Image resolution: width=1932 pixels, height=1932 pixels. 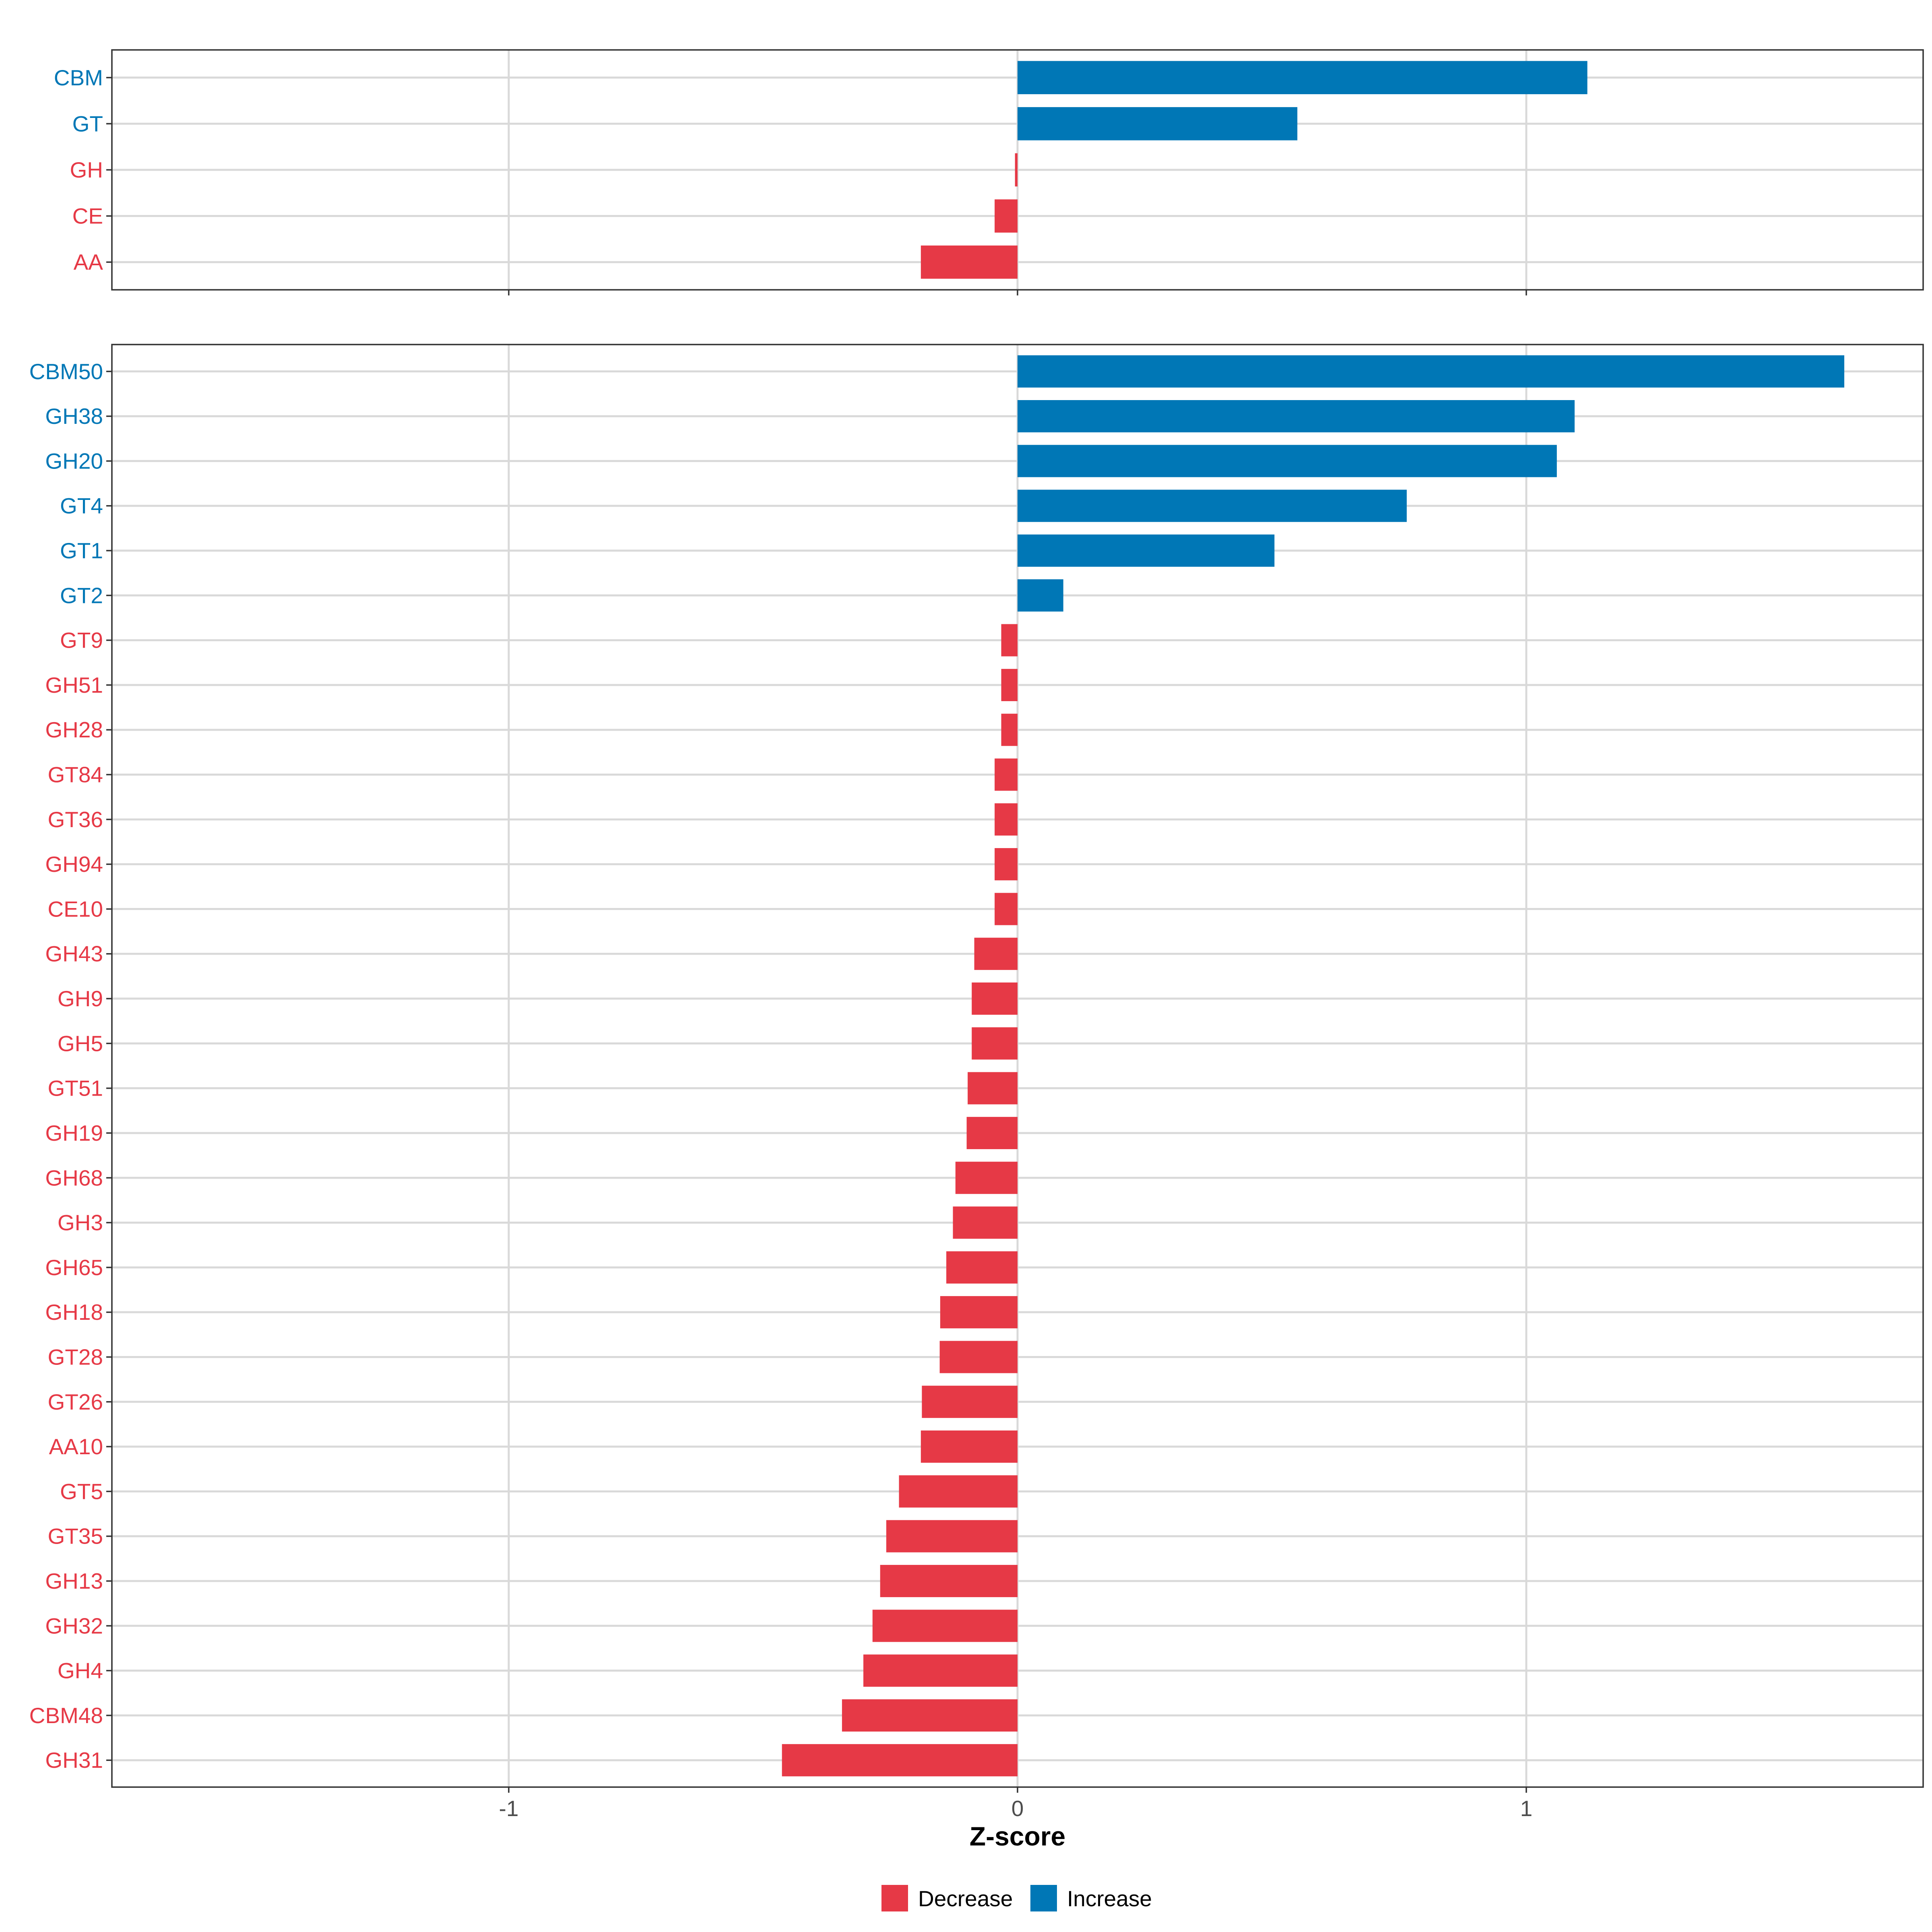 What do you see at coordinates (969, 262) in the screenshot?
I see `bar-aa` at bounding box center [969, 262].